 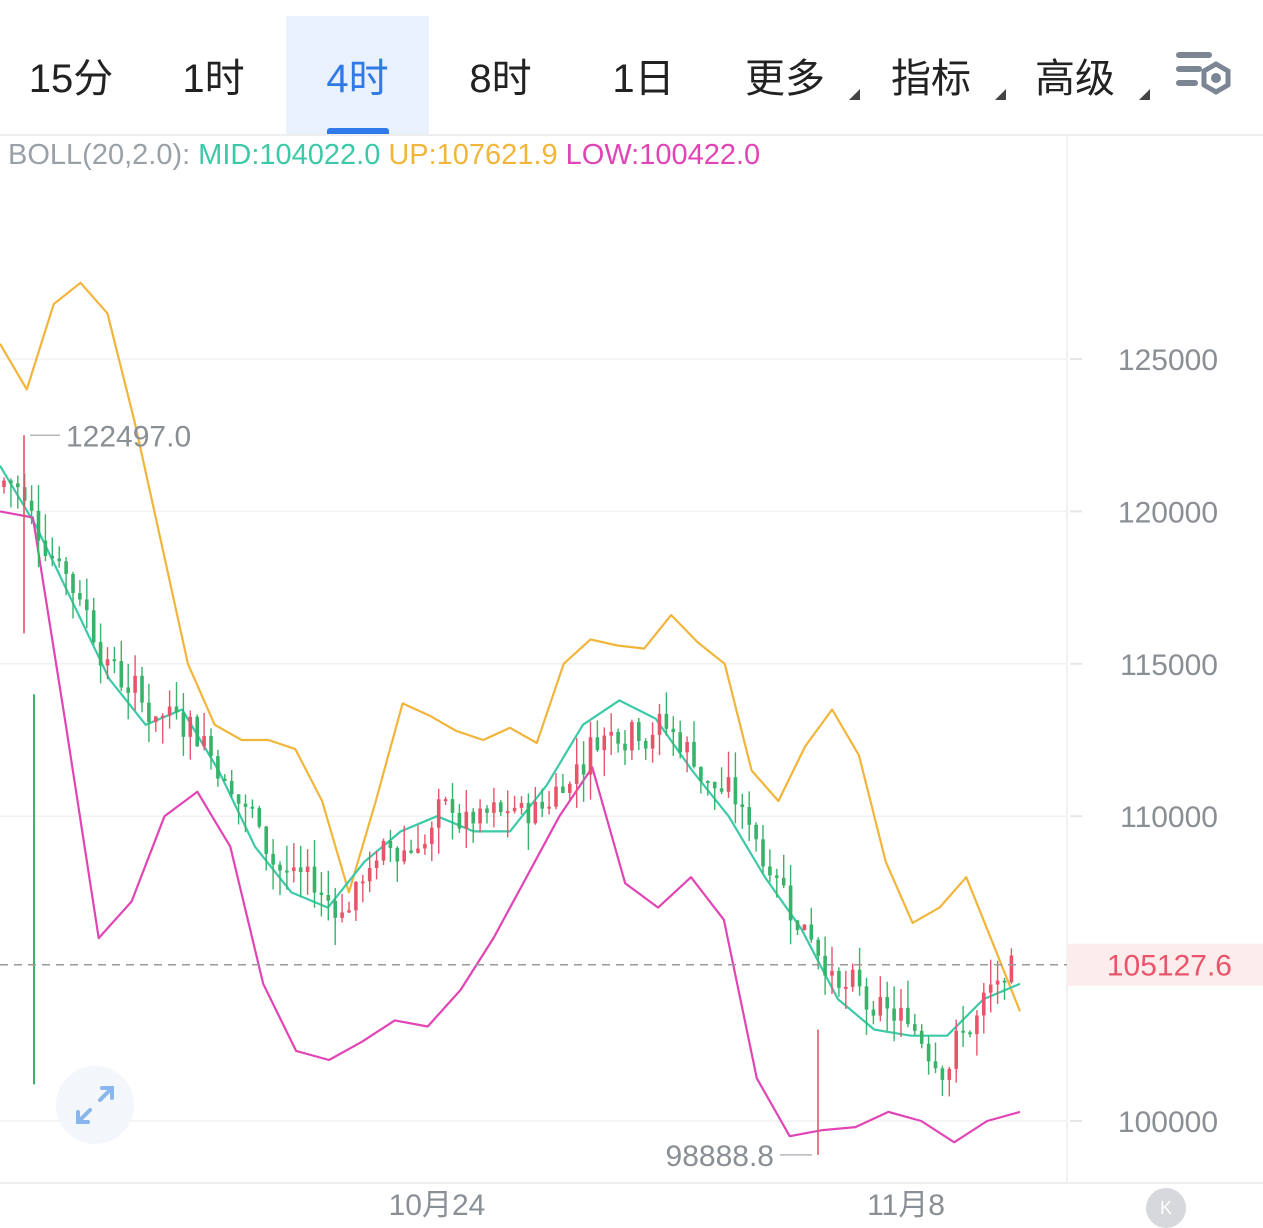 I want to click on boll-up-value: UP:107621.9, so click(x=473, y=155).